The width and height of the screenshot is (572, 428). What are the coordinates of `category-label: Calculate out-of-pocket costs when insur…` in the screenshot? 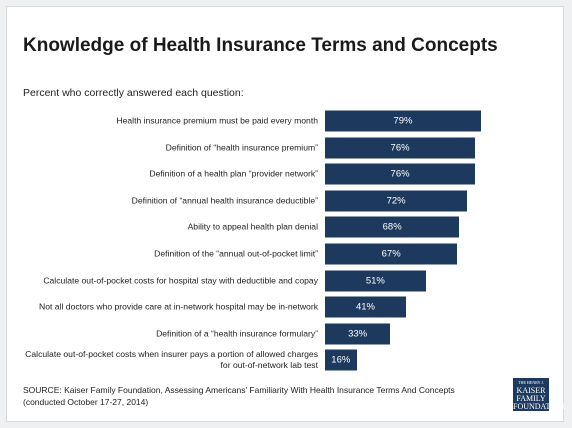 It's located at (171, 360).